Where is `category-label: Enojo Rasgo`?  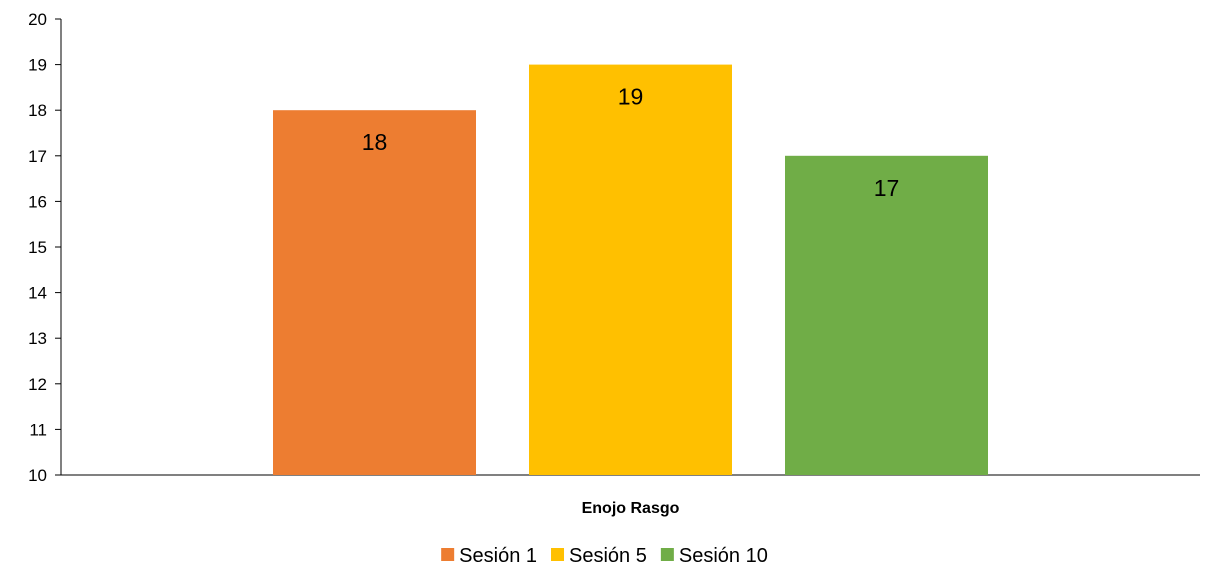
category-label: Enojo Rasgo is located at coordinates (631, 508).